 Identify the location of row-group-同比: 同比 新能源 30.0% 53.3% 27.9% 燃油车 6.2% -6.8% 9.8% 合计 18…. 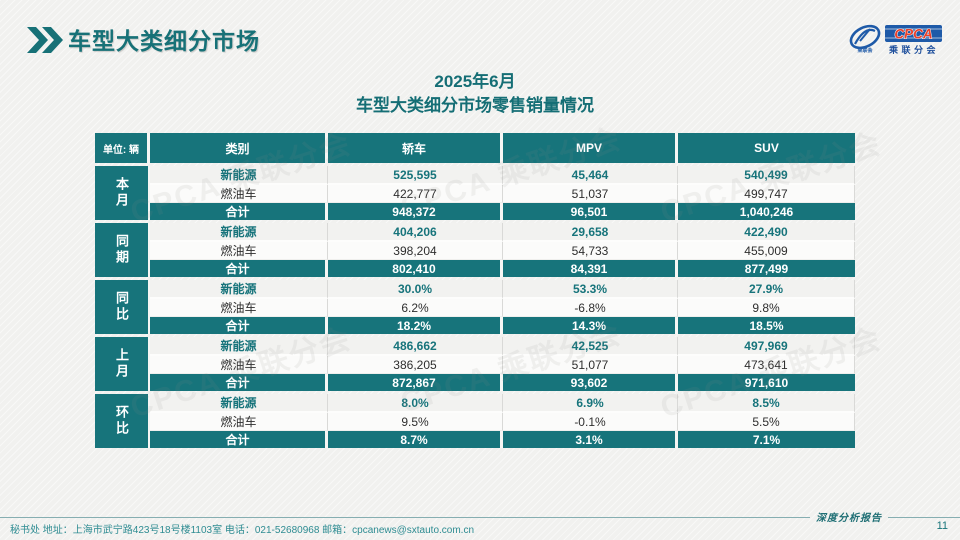
(475, 307).